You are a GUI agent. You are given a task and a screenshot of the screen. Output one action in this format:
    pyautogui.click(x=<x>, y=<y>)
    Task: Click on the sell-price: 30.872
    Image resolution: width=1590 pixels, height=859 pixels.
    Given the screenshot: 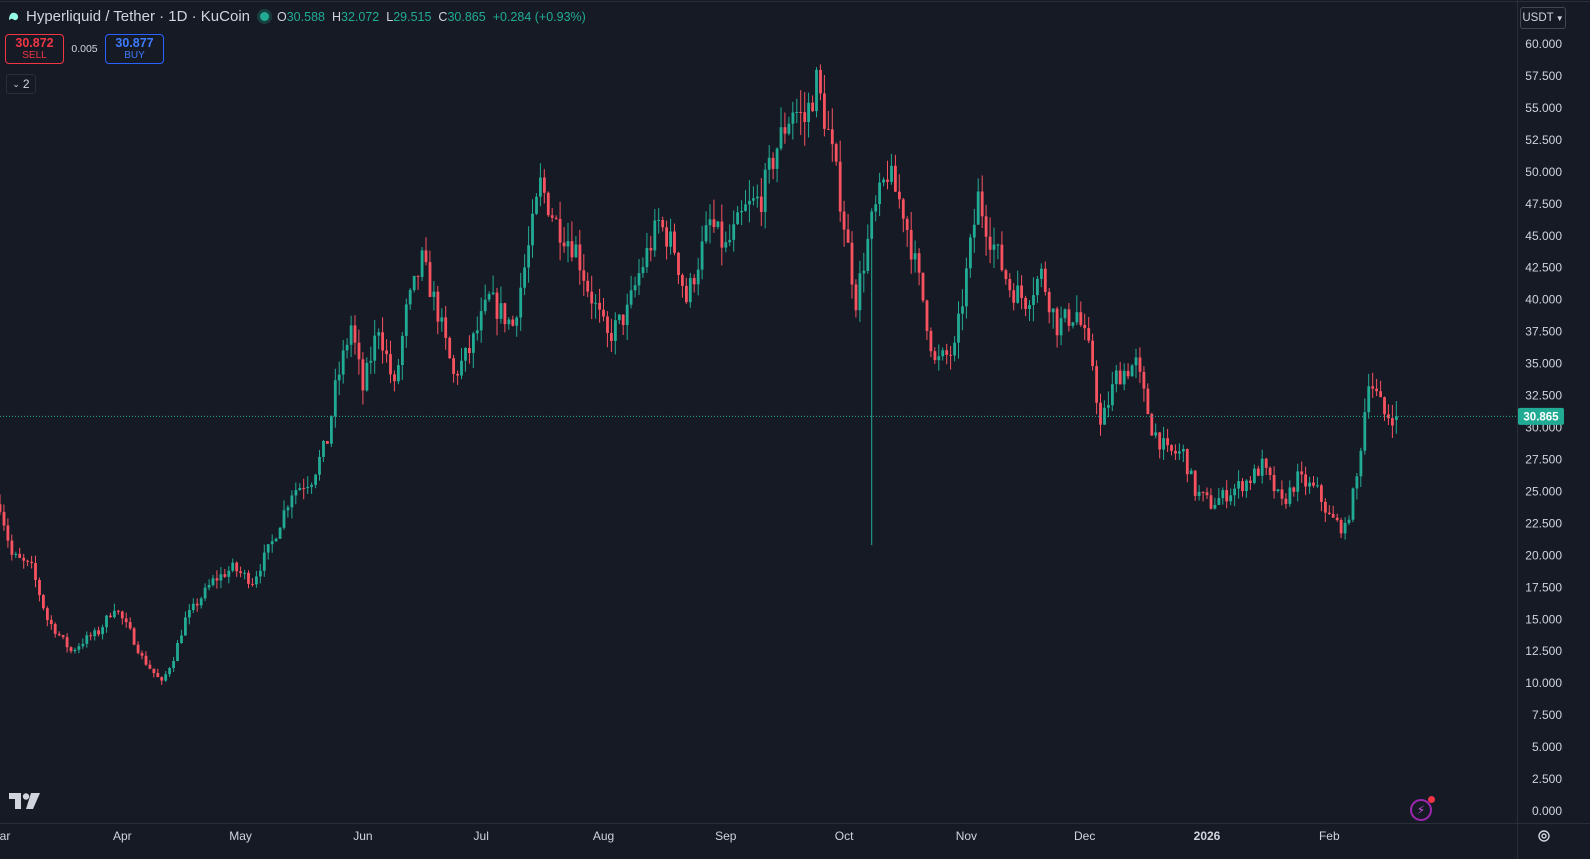 What is the action you would take?
    pyautogui.click(x=34, y=43)
    